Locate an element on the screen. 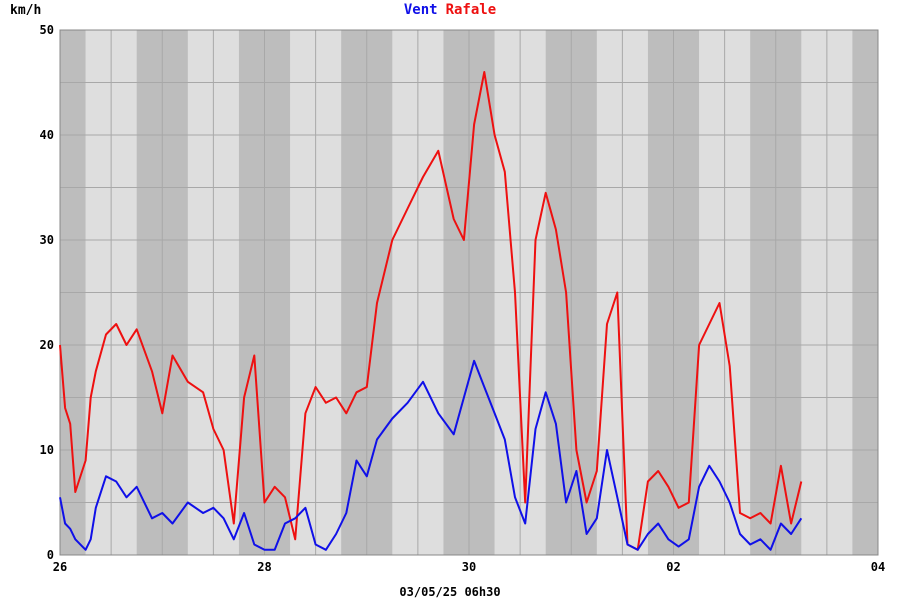 The height and width of the screenshot is (604, 900). y-tick-label: 50 is located at coordinates (47, 30).